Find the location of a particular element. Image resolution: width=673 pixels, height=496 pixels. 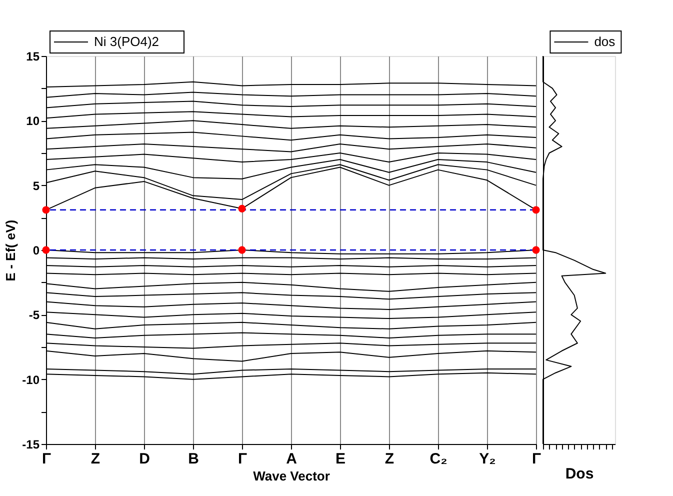

legend-label: dos is located at coordinates (605, 41).